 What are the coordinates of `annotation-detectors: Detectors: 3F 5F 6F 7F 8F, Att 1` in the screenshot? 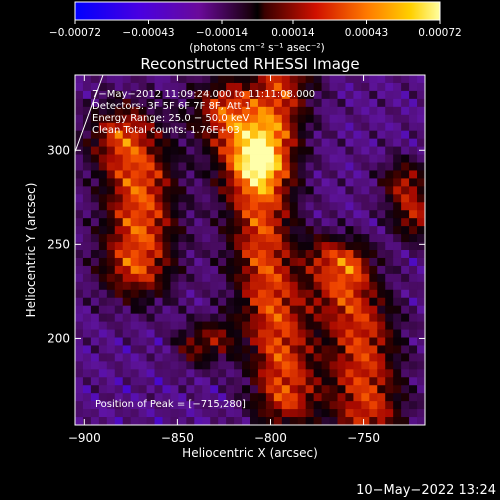 It's located at (171, 106).